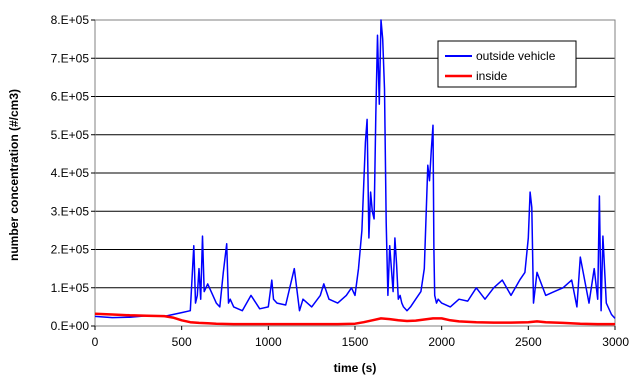 The height and width of the screenshot is (379, 637). Describe the element at coordinates (354, 319) in the screenshot. I see `series-line-inside` at that location.